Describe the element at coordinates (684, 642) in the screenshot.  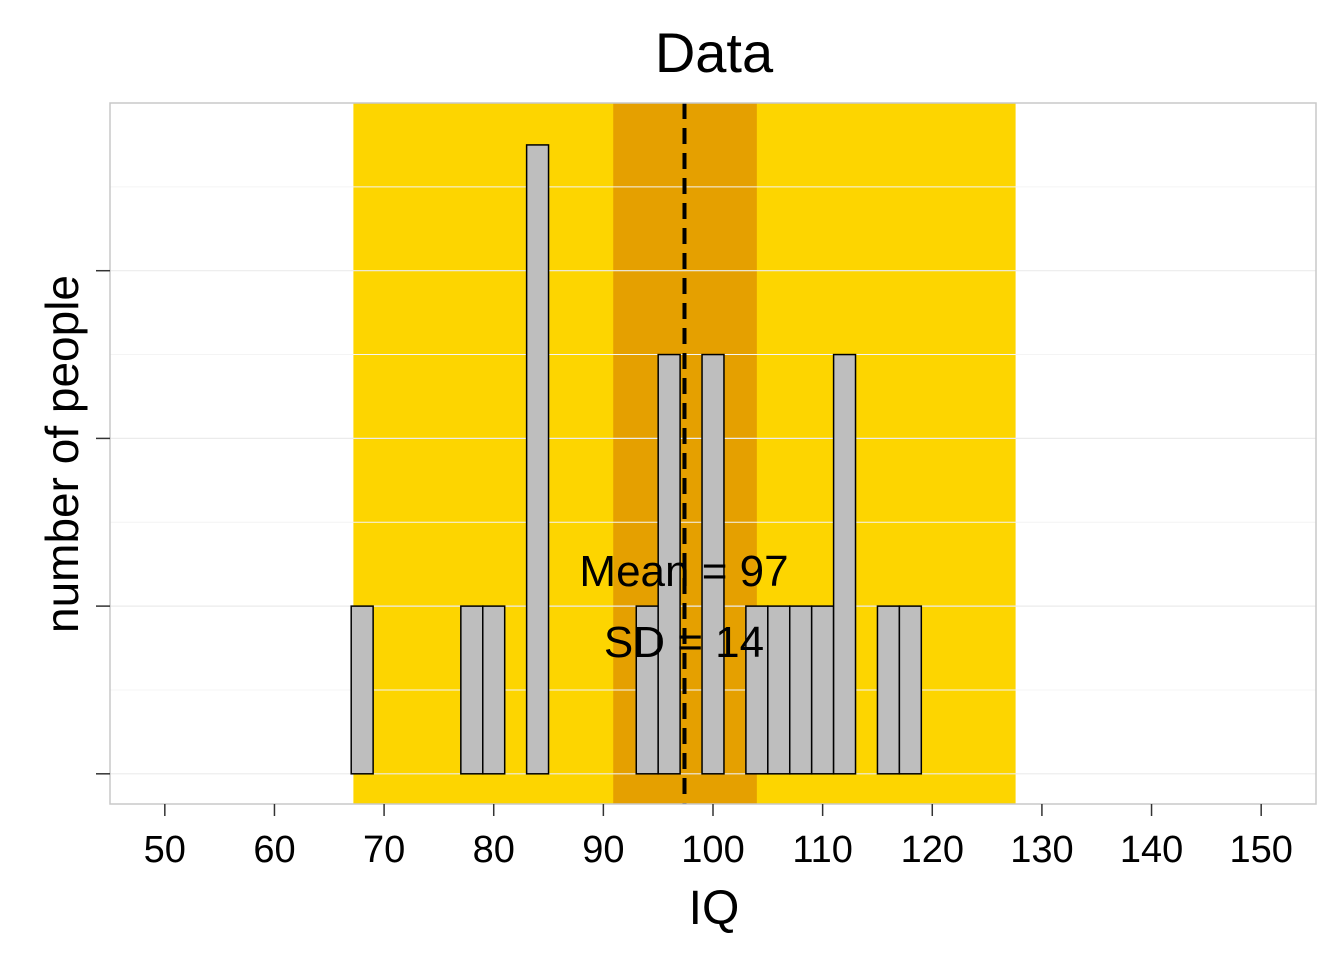
I see `sd-annotation: SD = 14` at that location.